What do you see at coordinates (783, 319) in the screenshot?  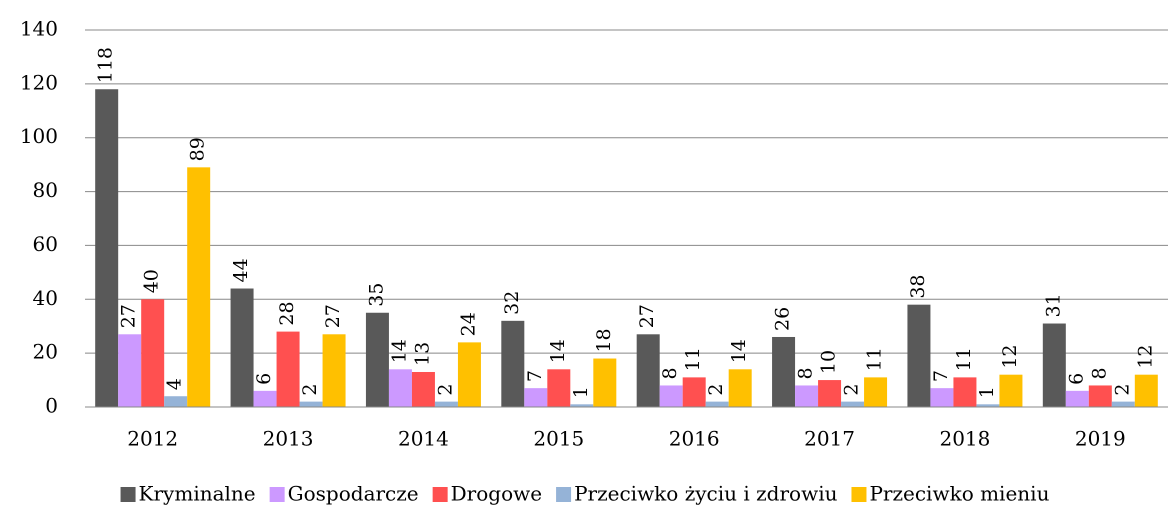 I see `data-label: 26` at bounding box center [783, 319].